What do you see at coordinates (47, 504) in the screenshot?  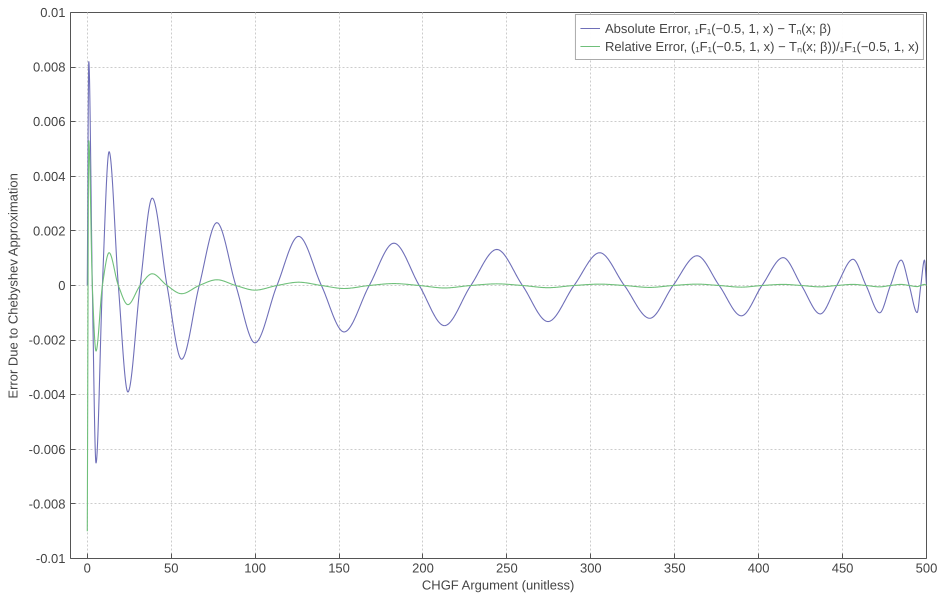 I see `y-tick-label: -0.008` at bounding box center [47, 504].